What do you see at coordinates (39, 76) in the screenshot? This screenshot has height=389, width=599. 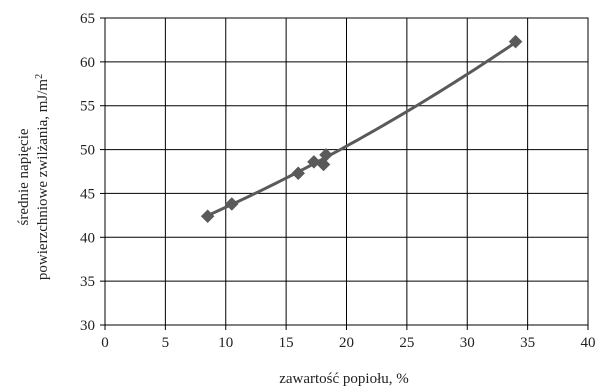 I see `y-axis-label-superscript: 2` at bounding box center [39, 76].